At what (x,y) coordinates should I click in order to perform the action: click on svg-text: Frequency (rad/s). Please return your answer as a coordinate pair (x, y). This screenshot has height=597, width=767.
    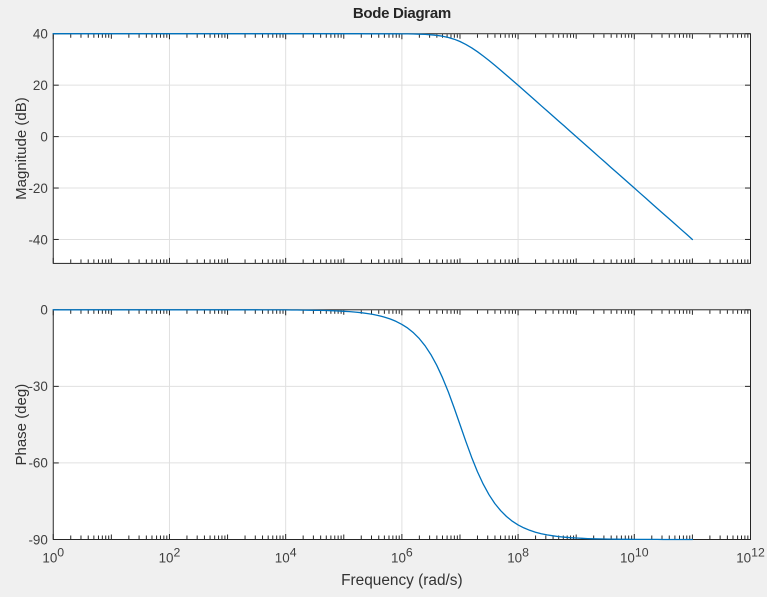
    Looking at the image, I should click on (401, 580).